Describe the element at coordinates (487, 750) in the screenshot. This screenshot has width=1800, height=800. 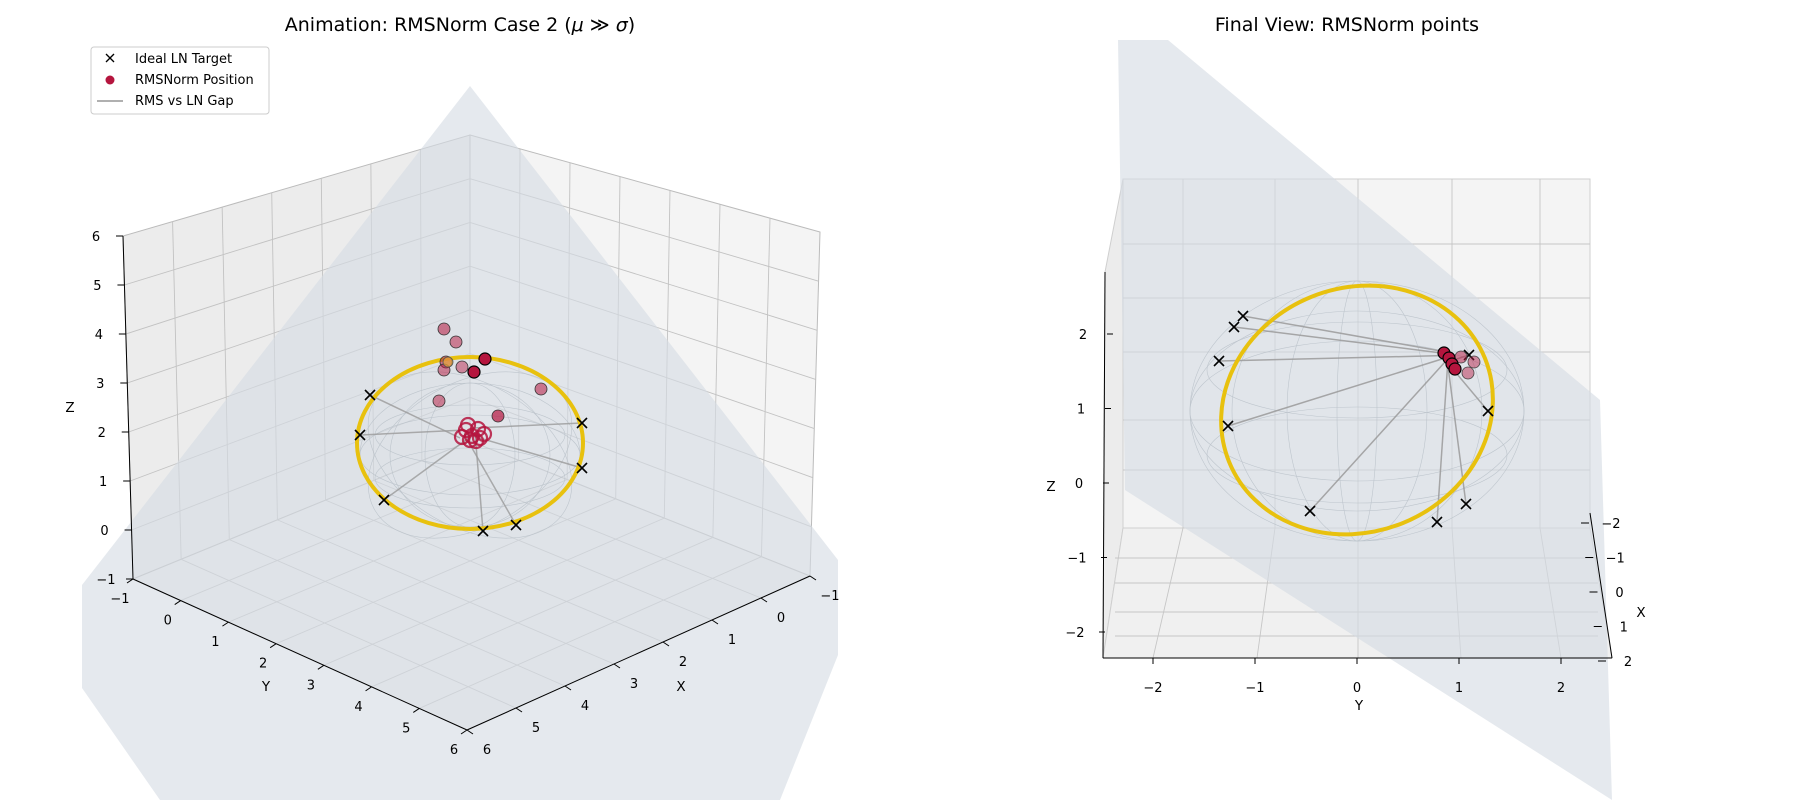
I see `left-x-tick-label: 6` at that location.